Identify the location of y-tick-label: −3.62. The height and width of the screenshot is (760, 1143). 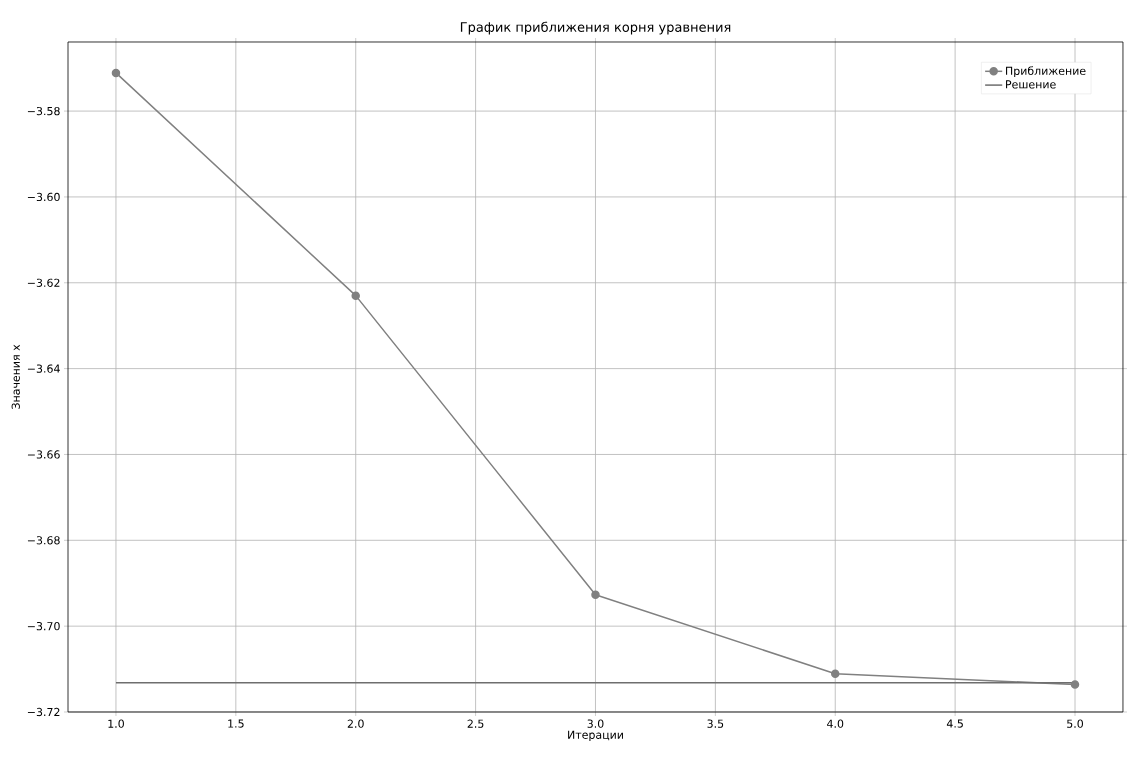
(43, 282).